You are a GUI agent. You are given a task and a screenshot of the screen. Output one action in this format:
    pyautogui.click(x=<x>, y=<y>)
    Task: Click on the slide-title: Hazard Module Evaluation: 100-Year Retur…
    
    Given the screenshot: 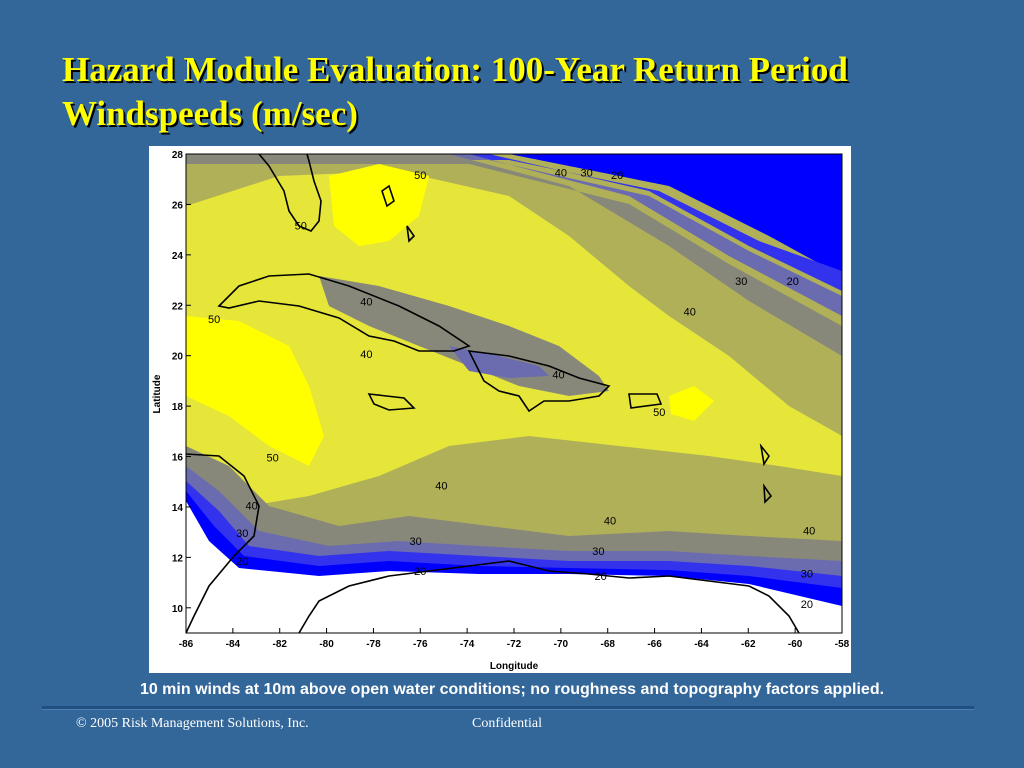 What is the action you would take?
    pyautogui.click(x=455, y=92)
    